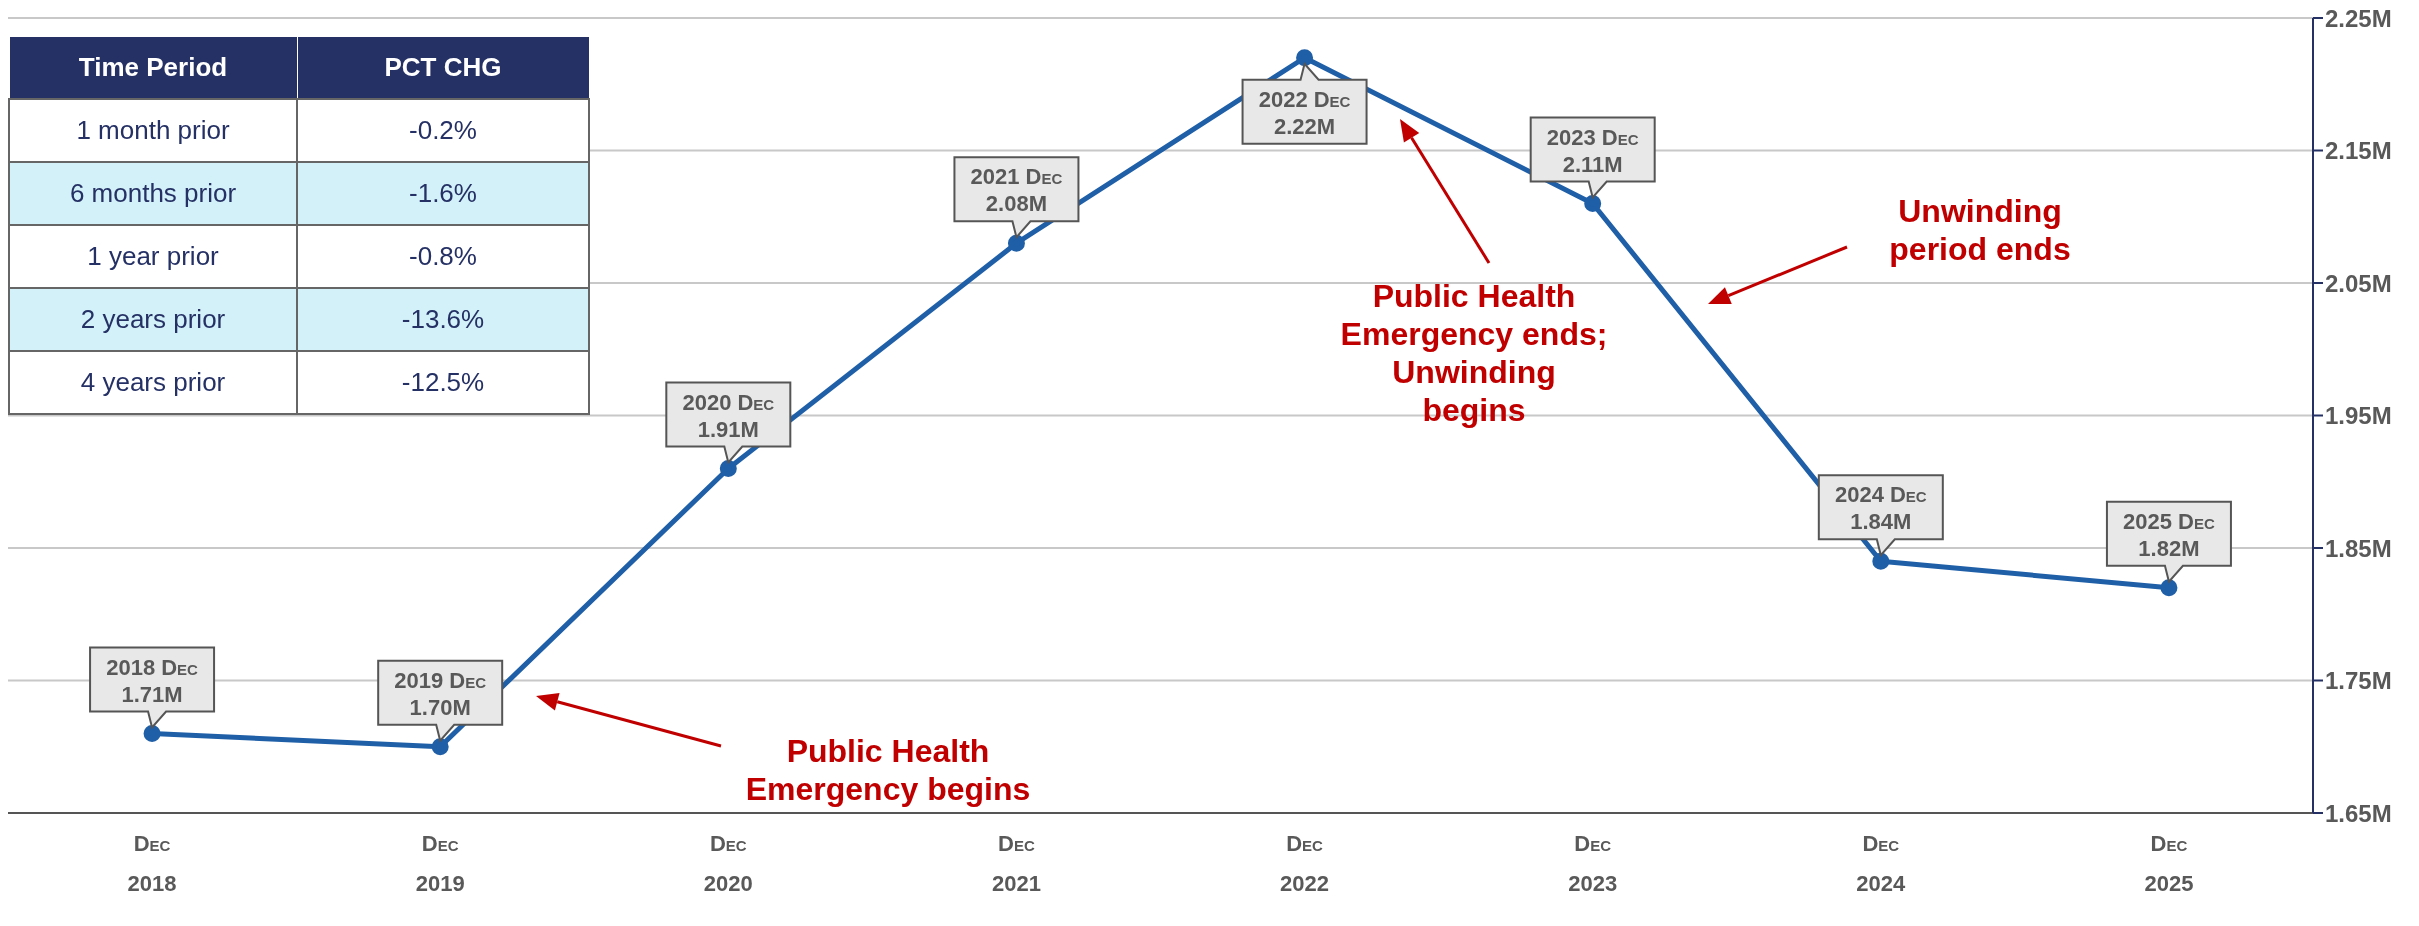  What do you see at coordinates (1304, 112) in the screenshot?
I see `text: 2022 Dec 2.22M` at bounding box center [1304, 112].